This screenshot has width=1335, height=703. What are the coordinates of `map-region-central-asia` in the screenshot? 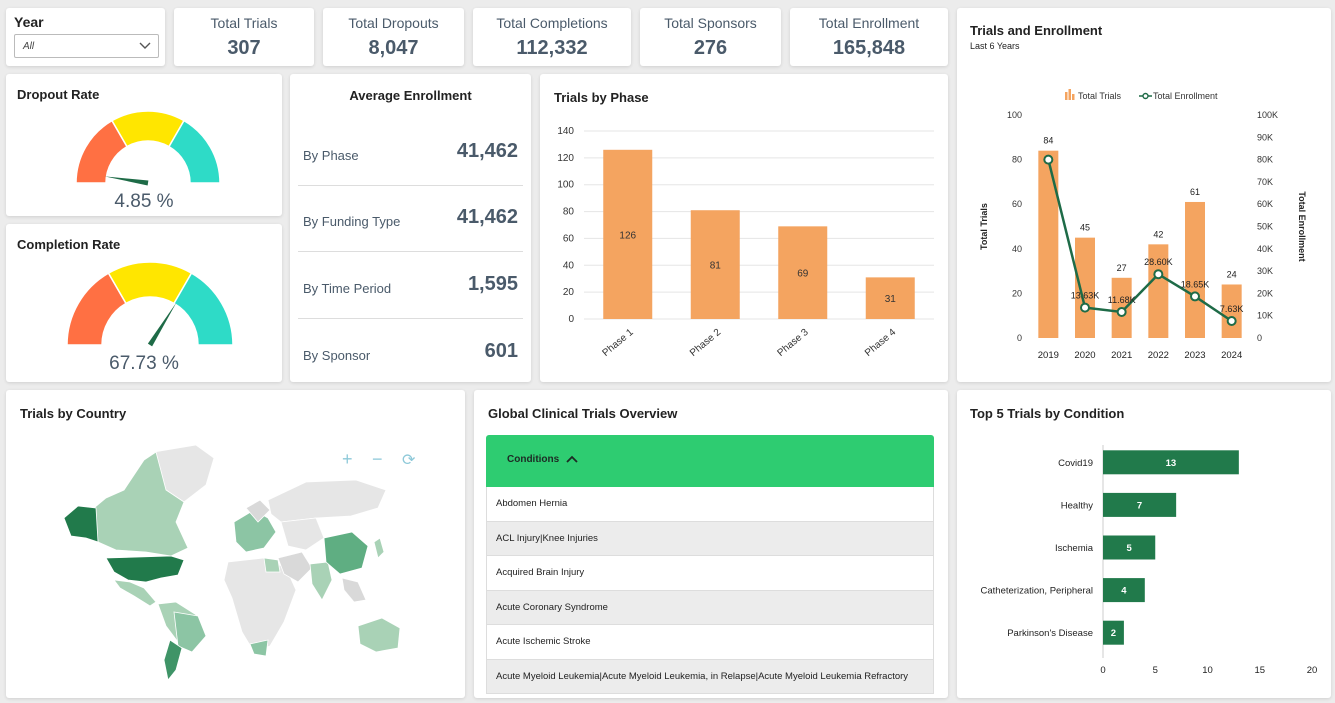 It's located at (302, 534).